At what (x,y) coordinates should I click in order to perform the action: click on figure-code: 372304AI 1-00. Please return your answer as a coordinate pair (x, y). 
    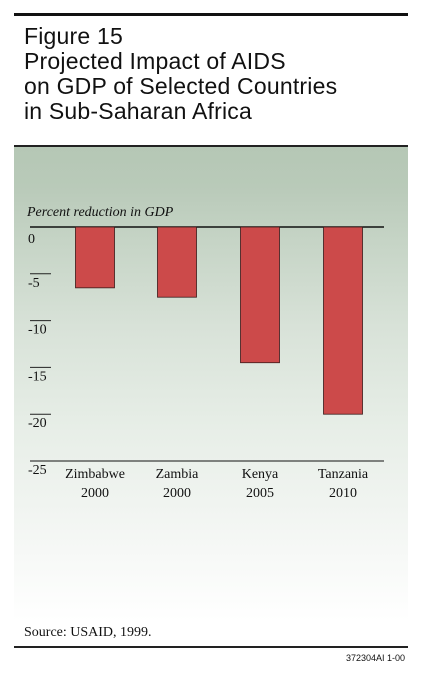
    Looking at the image, I should click on (375, 658).